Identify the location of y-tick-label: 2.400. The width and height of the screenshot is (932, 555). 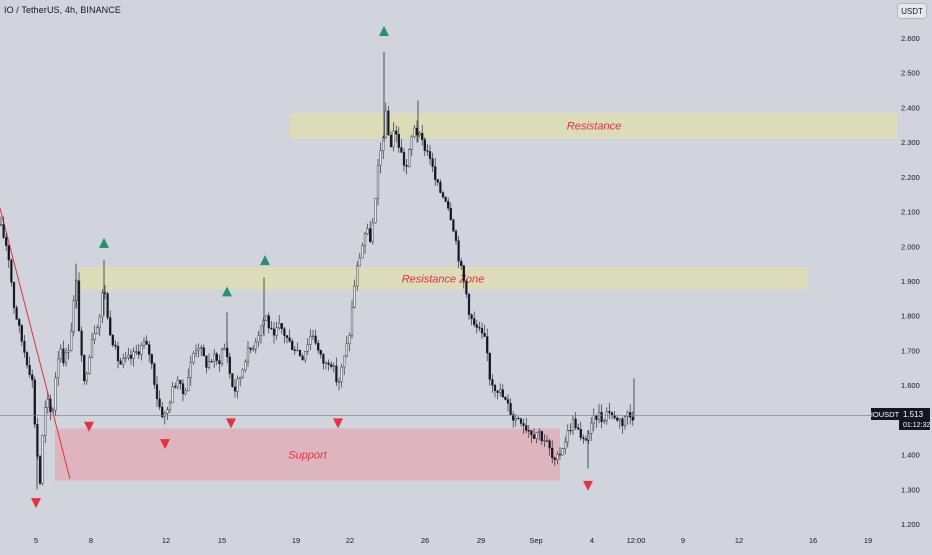
(910, 107).